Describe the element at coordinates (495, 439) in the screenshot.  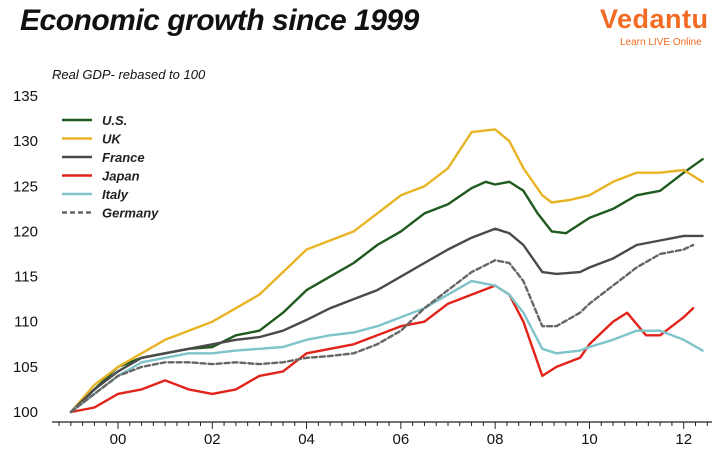
I see `x-tick-label: 08` at that location.